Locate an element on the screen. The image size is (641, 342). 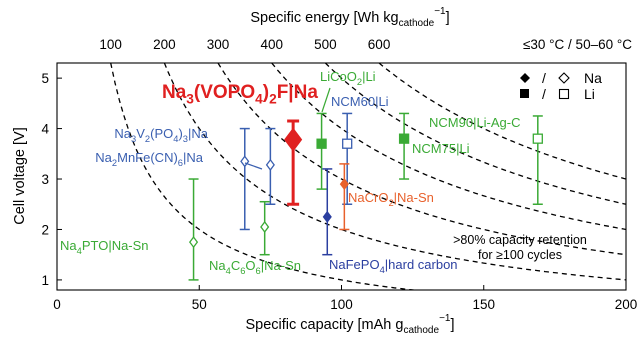
series-0: Na3(VOPO4)2F|Na is located at coordinates (240, 144).